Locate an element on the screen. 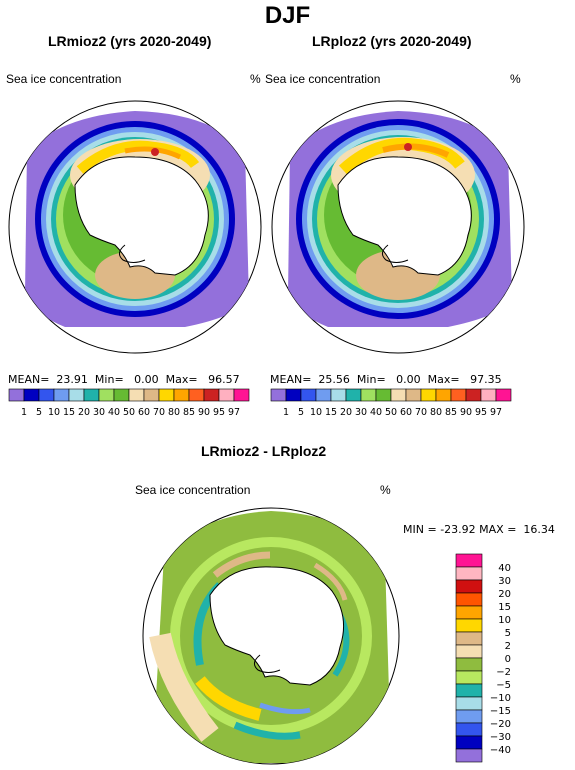 This screenshot has height=770, width=575. diff-title: LRmioz2 - LRploz2 is located at coordinates (264, 451).